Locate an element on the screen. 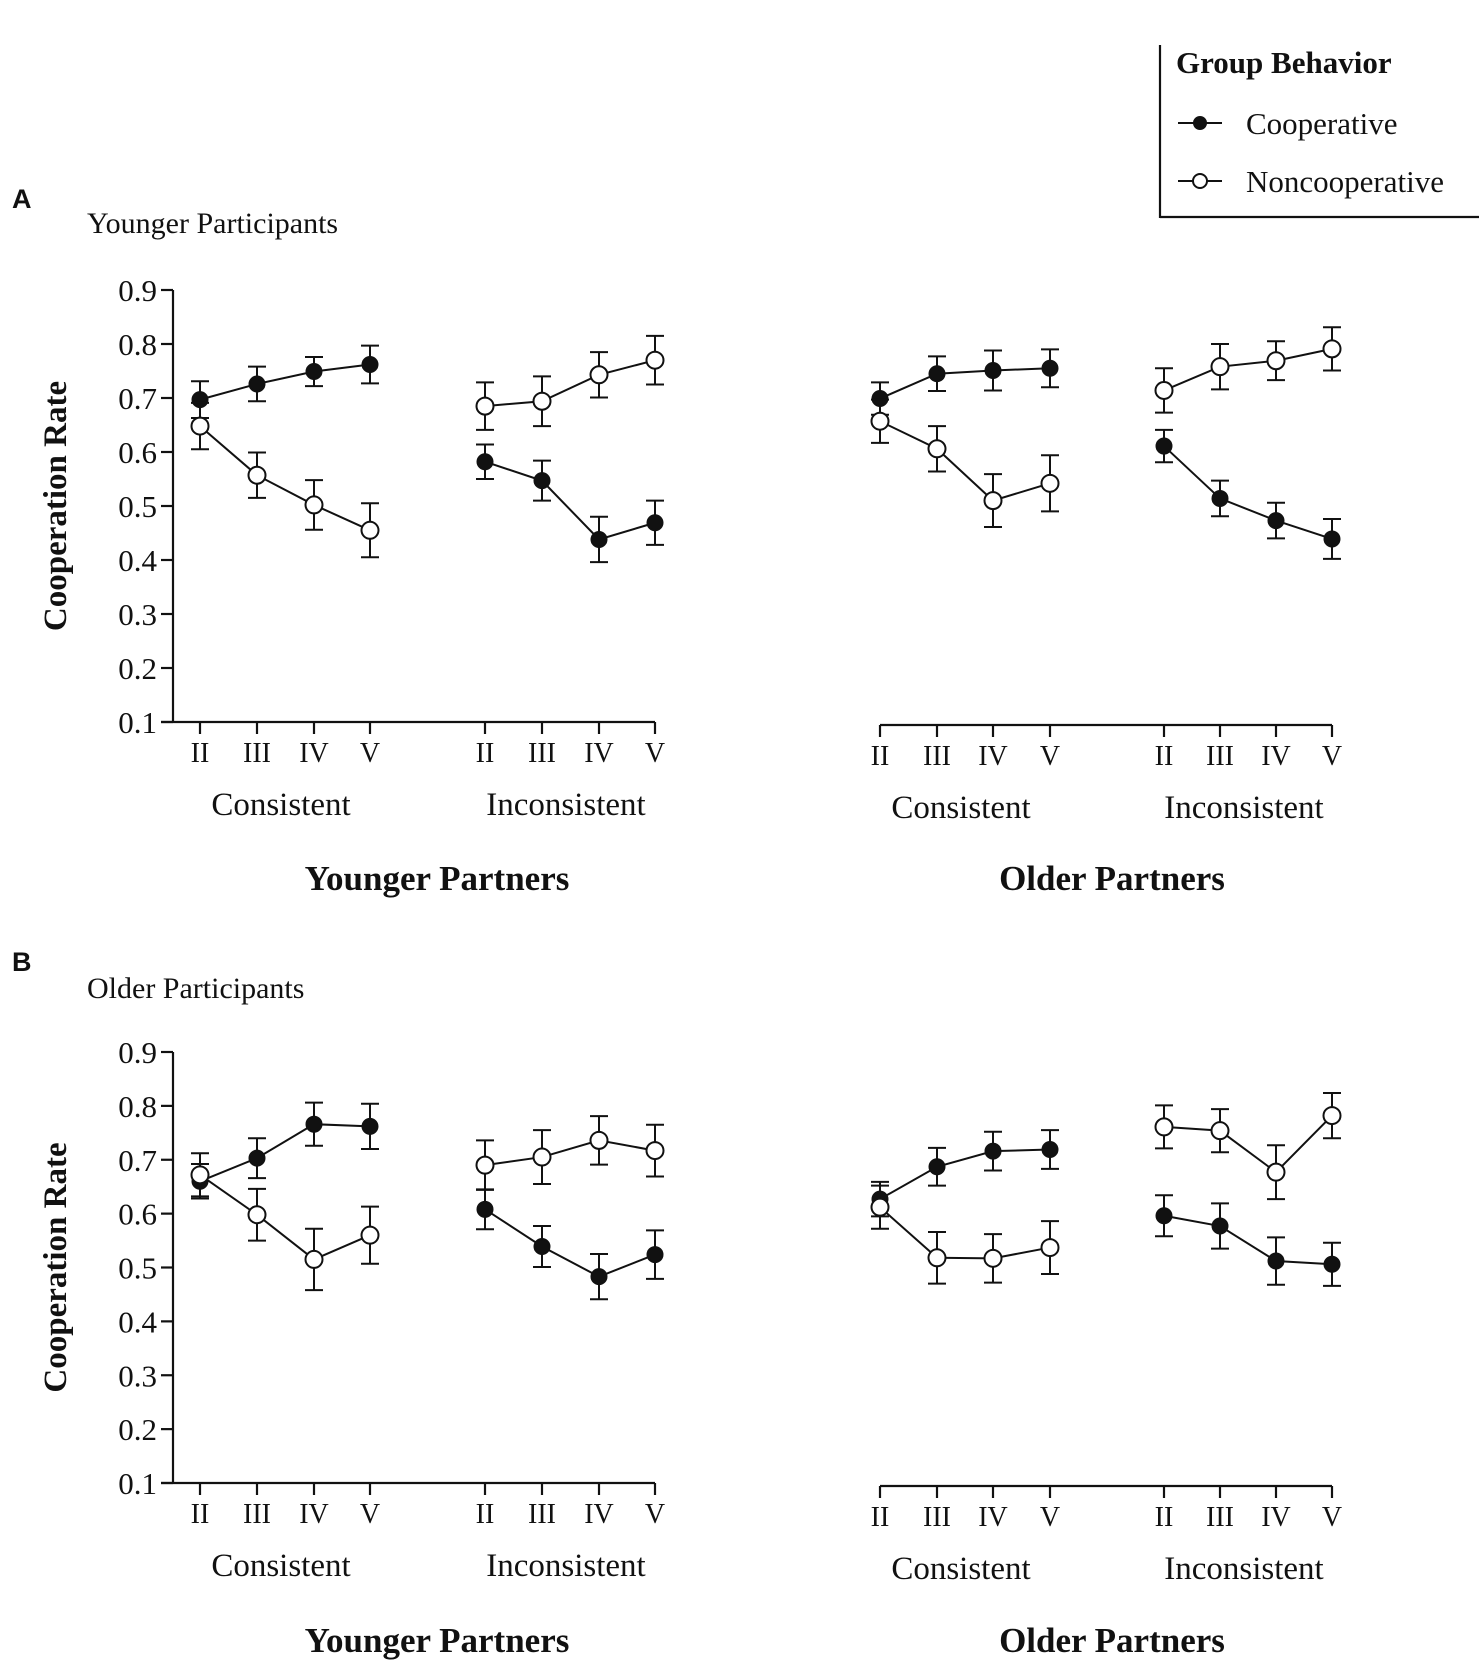 This screenshot has height=1667, width=1479. panel-title: Older Participants is located at coordinates (195, 988).